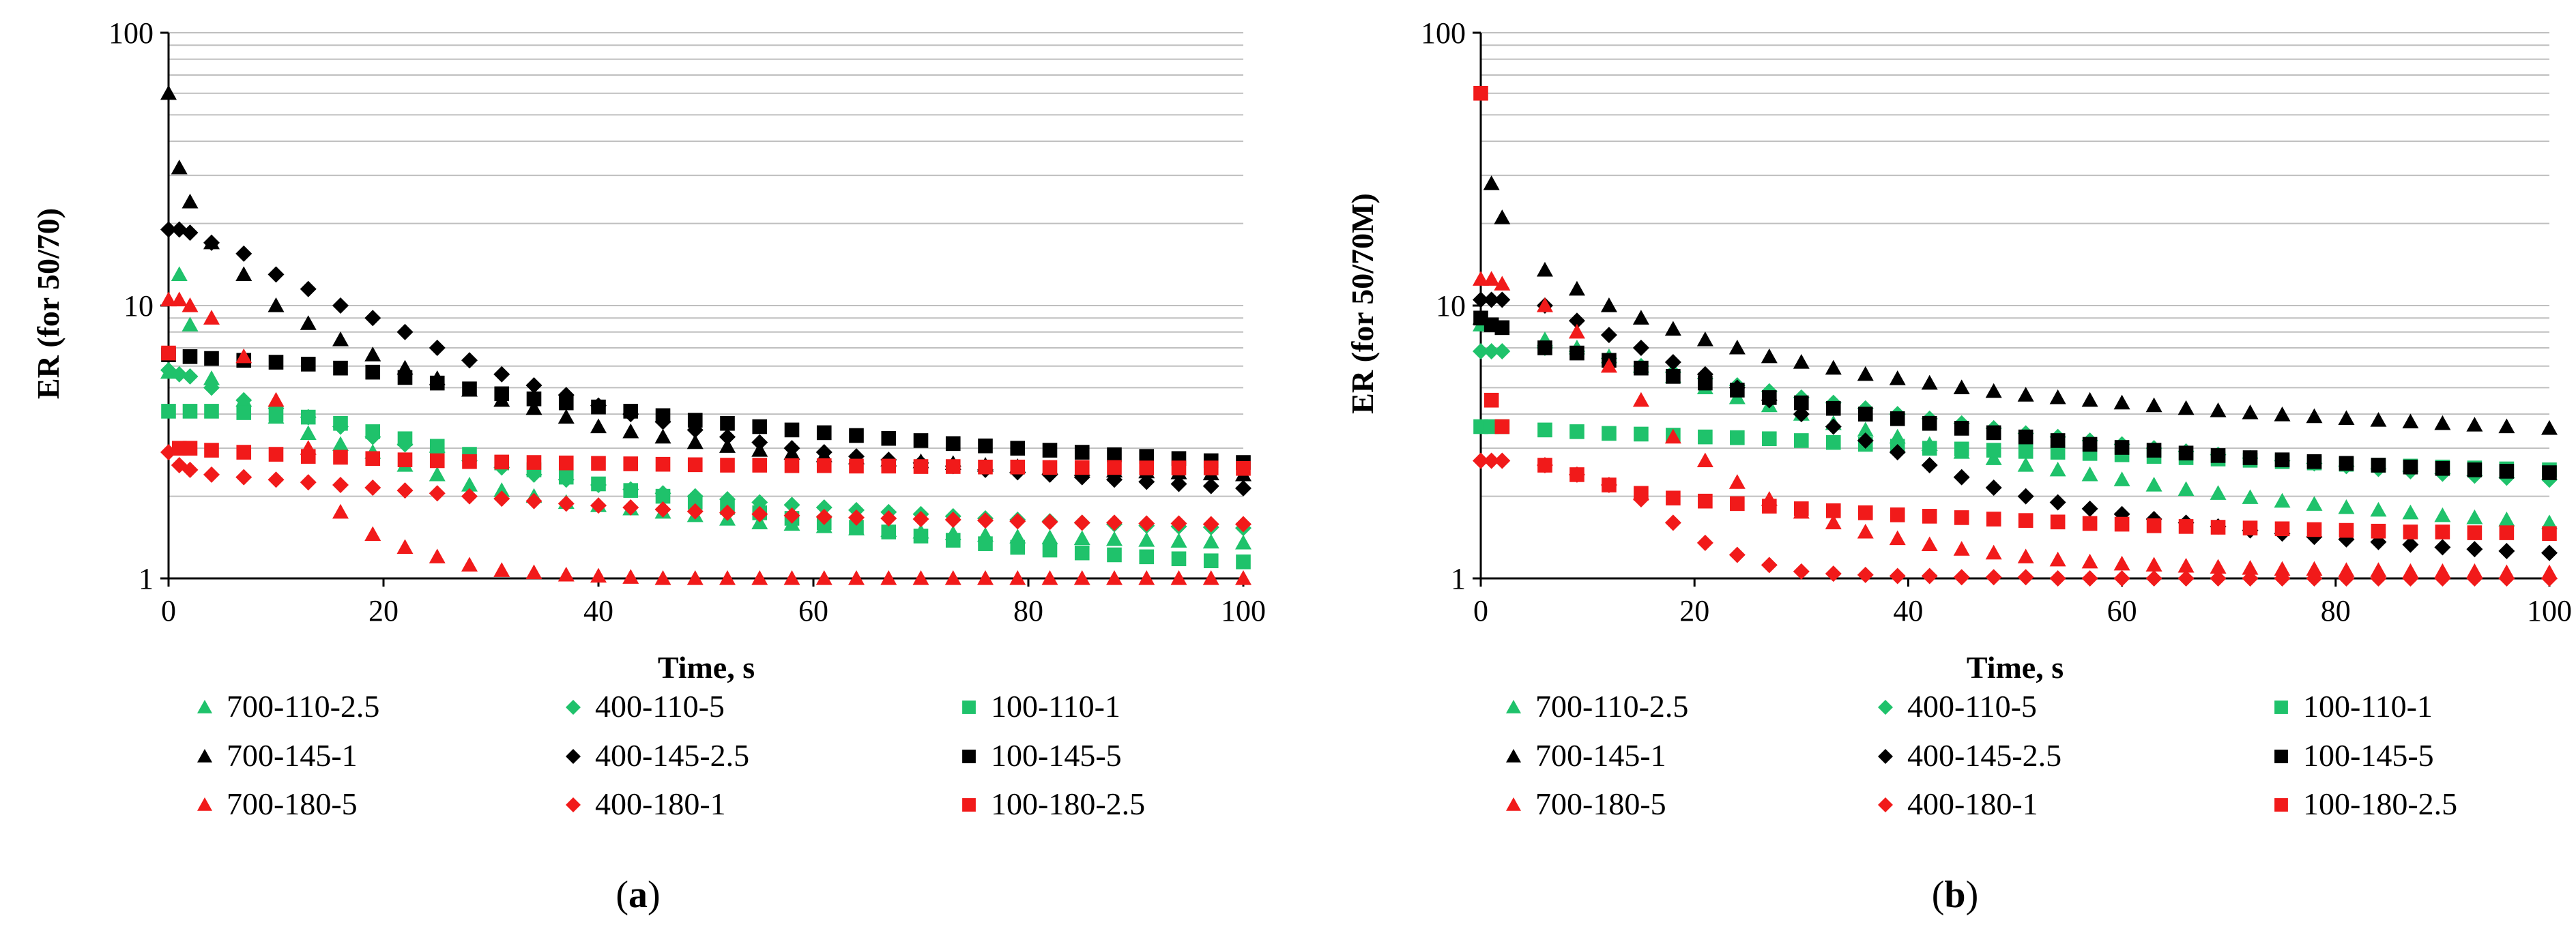 Image resolution: width=2576 pixels, height=944 pixels. What do you see at coordinates (2380, 803) in the screenshot?
I see `legend-label: 100-180-2.5` at bounding box center [2380, 803].